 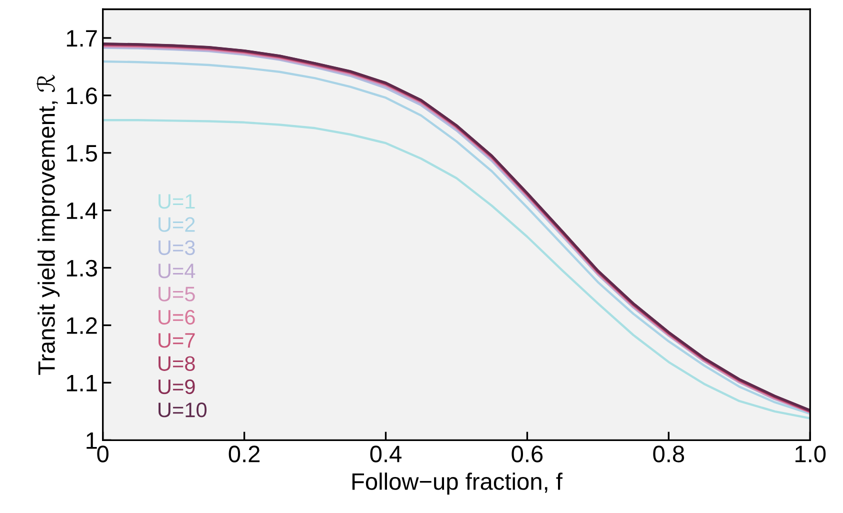 What do you see at coordinates (527, 454) in the screenshot?
I see `x-tick-label: 0.6` at bounding box center [527, 454].